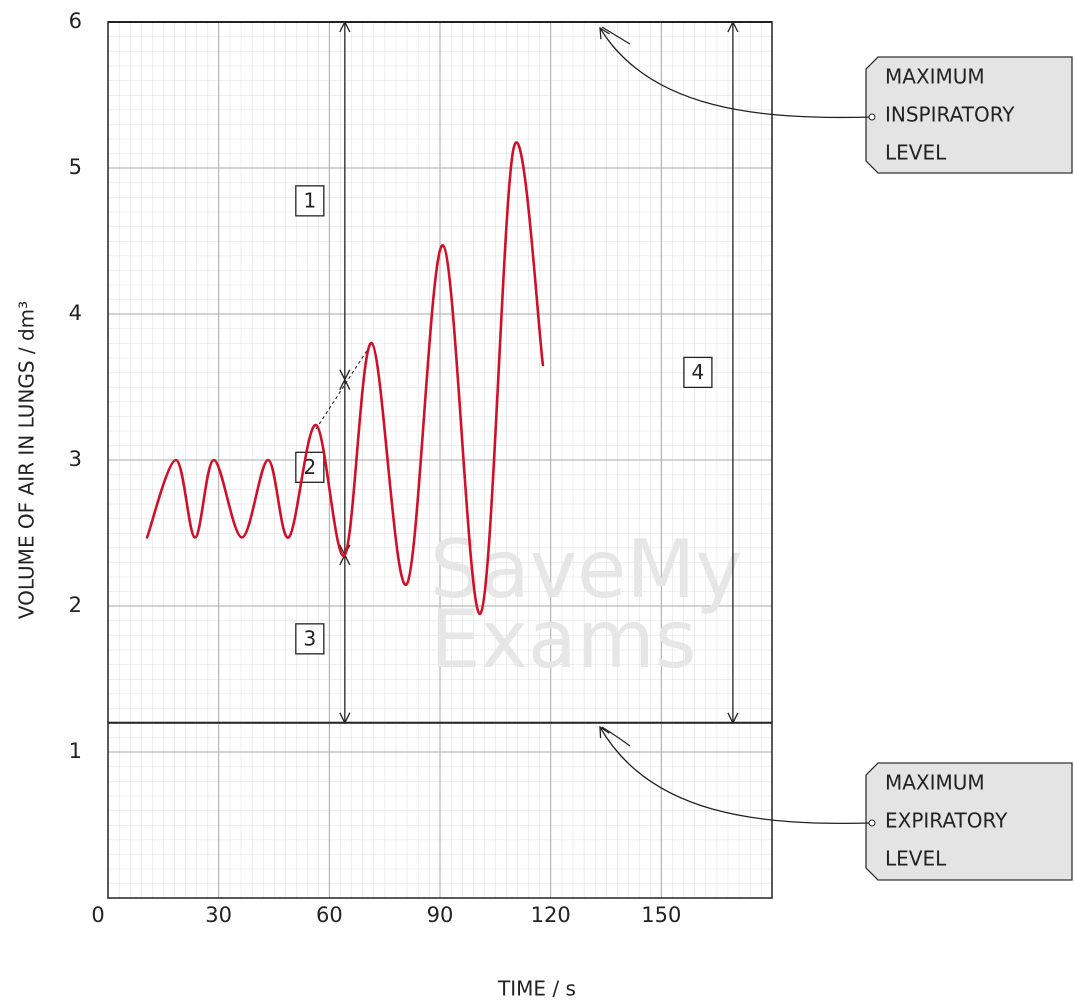 The height and width of the screenshot is (1005, 1075). I want to click on callout-text: EXPIRATORY, so click(946, 821).